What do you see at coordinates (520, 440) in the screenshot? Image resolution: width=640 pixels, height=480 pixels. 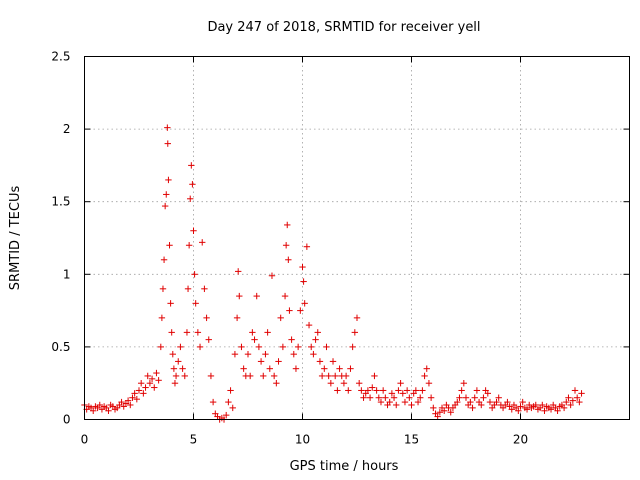 I see `x-tick-label: 20` at bounding box center [520, 440].